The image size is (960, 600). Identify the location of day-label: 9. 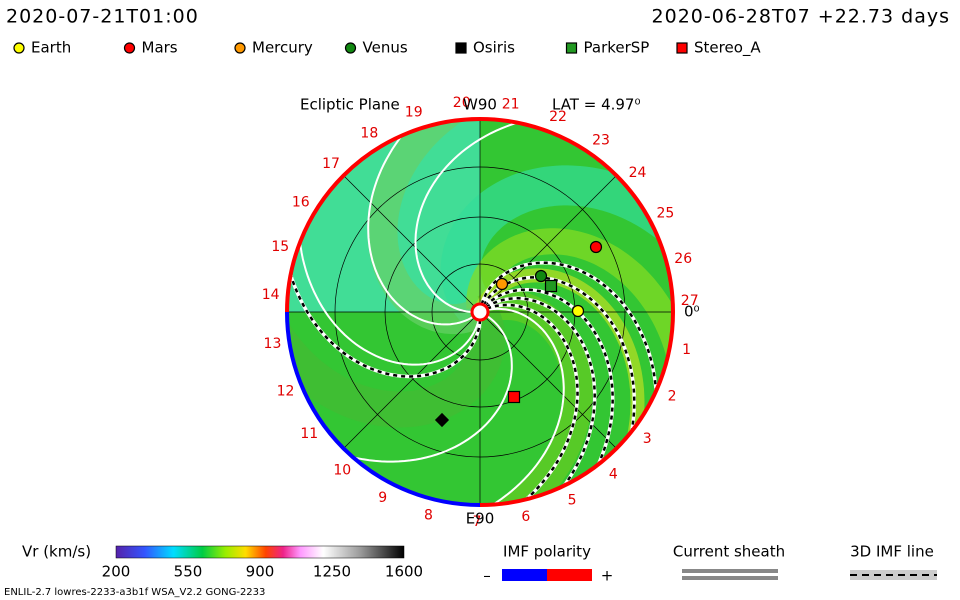
(382, 498).